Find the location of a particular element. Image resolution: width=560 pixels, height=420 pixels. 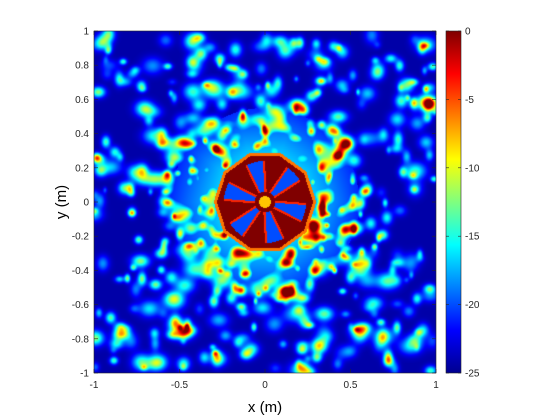

colorbar-tick-label: -10 is located at coordinates (472, 168).